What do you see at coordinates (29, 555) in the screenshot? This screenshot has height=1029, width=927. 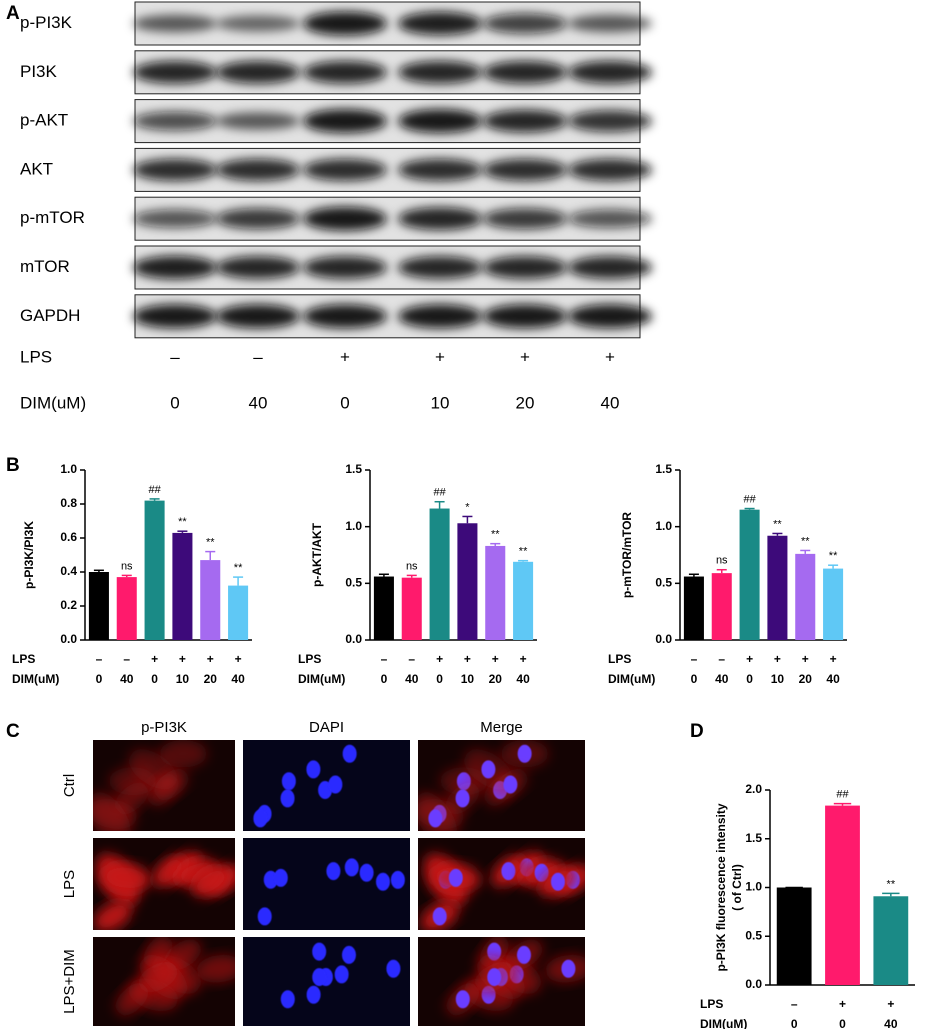 I see `y-axis-label: p-PI3K/PI3K` at bounding box center [29, 555].